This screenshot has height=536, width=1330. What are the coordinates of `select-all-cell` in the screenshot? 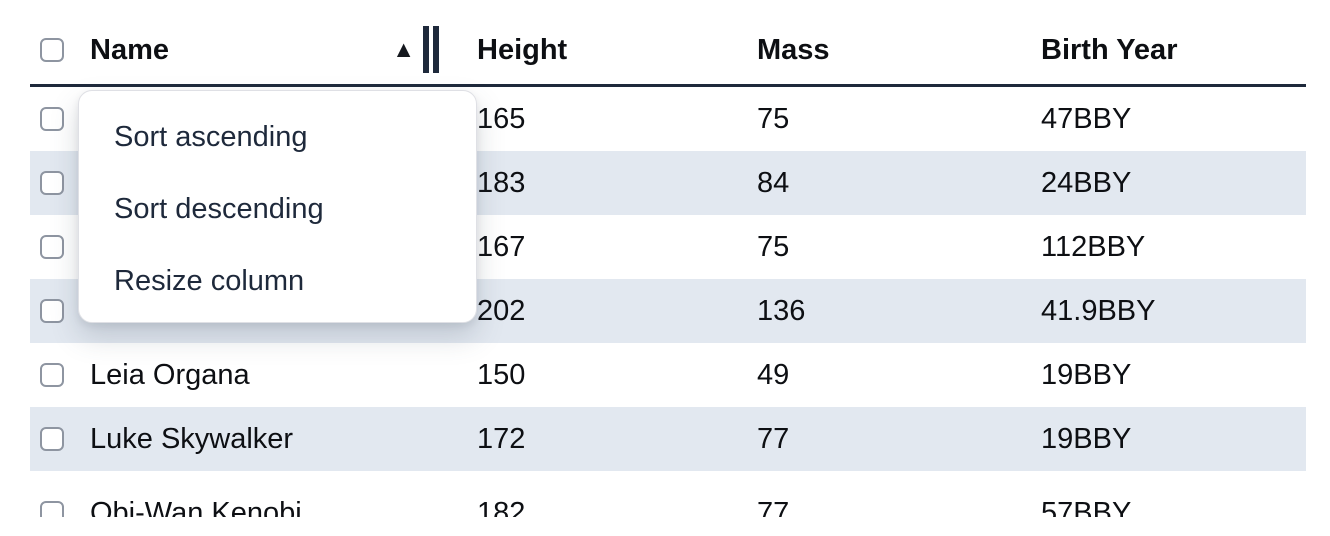 It's located at (55, 50).